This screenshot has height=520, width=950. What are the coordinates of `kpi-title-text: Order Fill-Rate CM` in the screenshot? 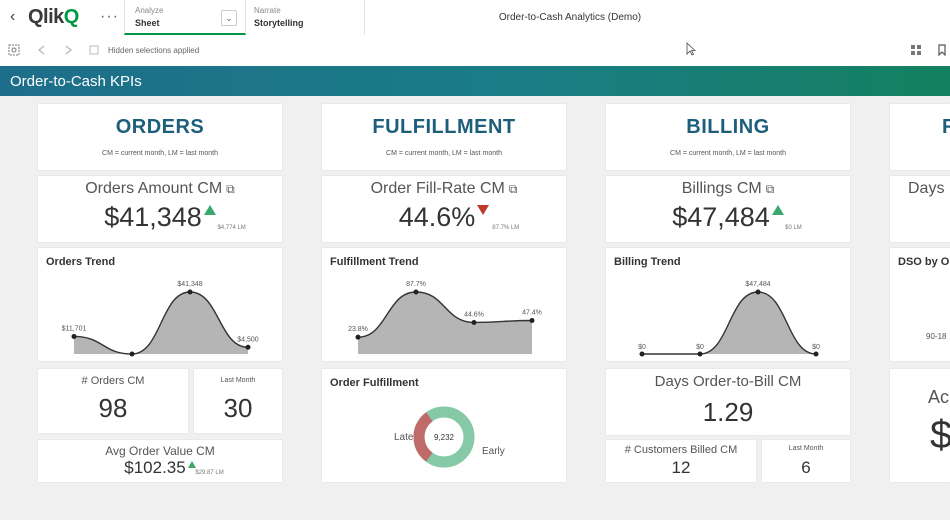 It's located at (437, 188).